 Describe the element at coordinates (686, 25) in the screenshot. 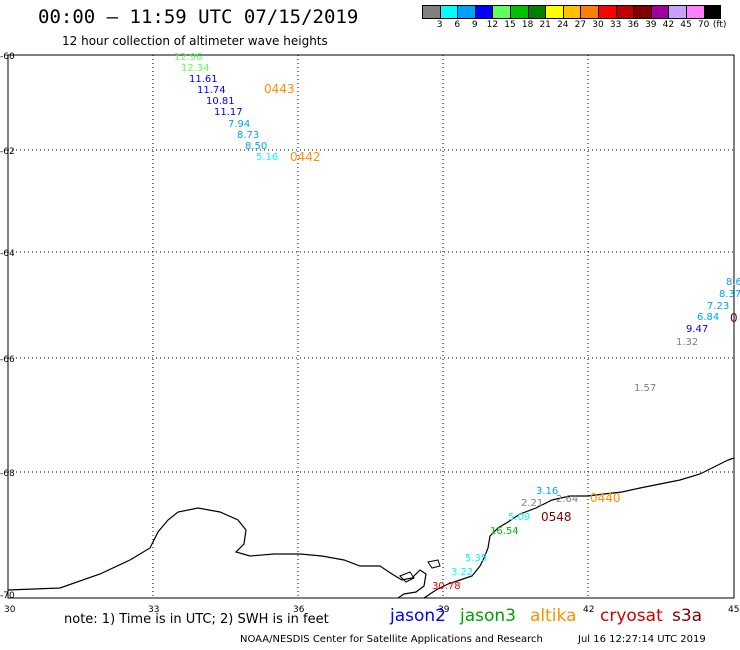

I see `legend-label: 45` at that location.